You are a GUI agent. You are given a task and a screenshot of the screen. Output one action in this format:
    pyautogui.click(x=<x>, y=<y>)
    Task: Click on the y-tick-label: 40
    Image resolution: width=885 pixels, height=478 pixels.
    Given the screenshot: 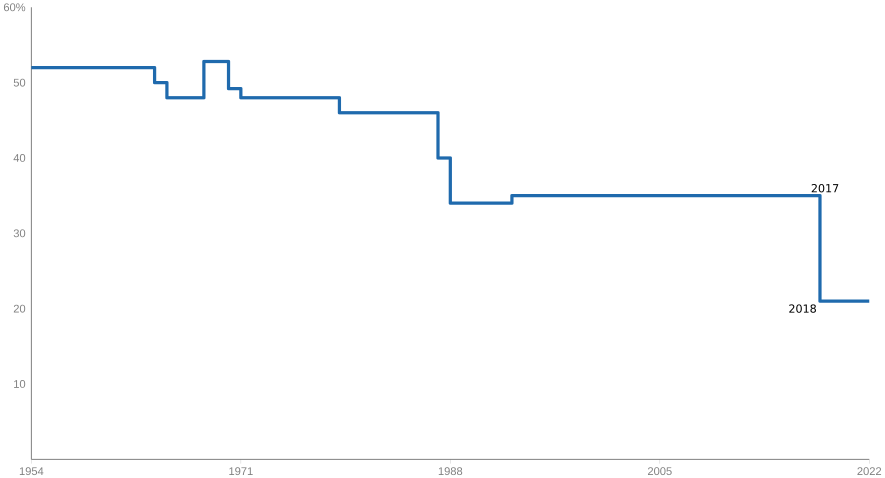 What is the action you would take?
    pyautogui.click(x=20, y=158)
    